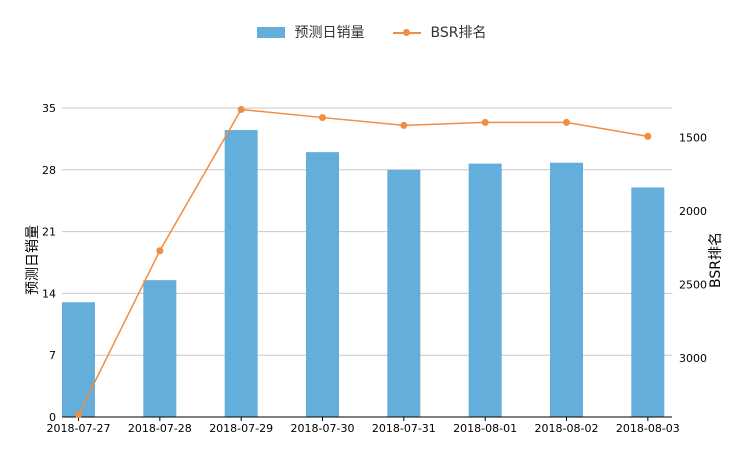  I want to click on legend-item-bar: 预测日销量, so click(310, 32).